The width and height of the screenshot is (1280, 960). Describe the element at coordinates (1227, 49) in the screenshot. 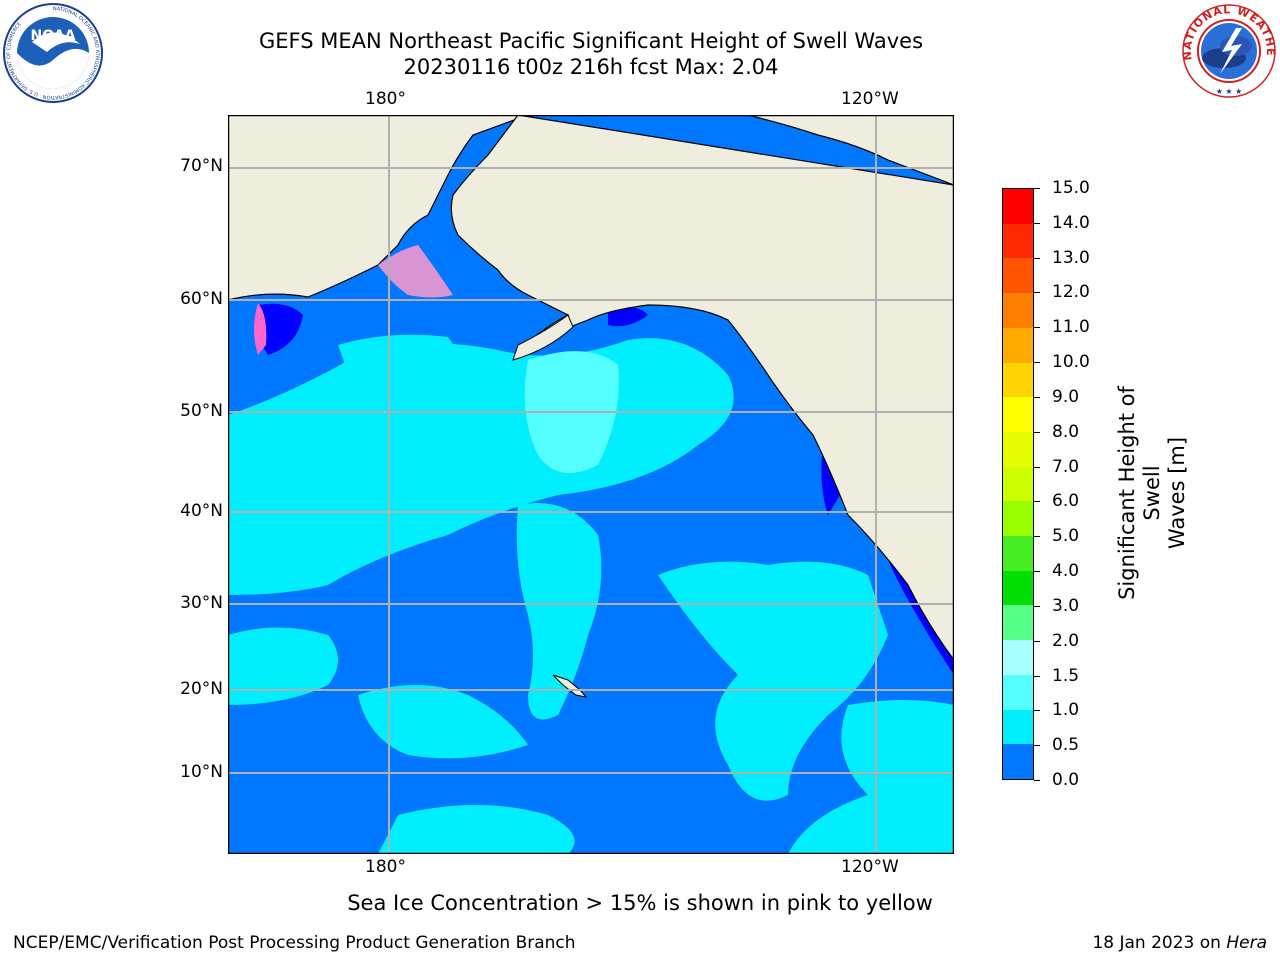

I see `nws-logo: NATIONAL WEATHER SERVICE ★ ★ ★` at that location.